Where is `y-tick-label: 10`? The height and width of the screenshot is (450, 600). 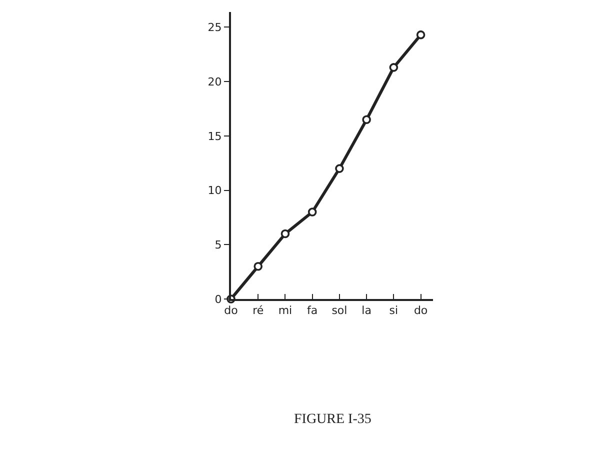 y-tick-label: 10 is located at coordinates (215, 191).